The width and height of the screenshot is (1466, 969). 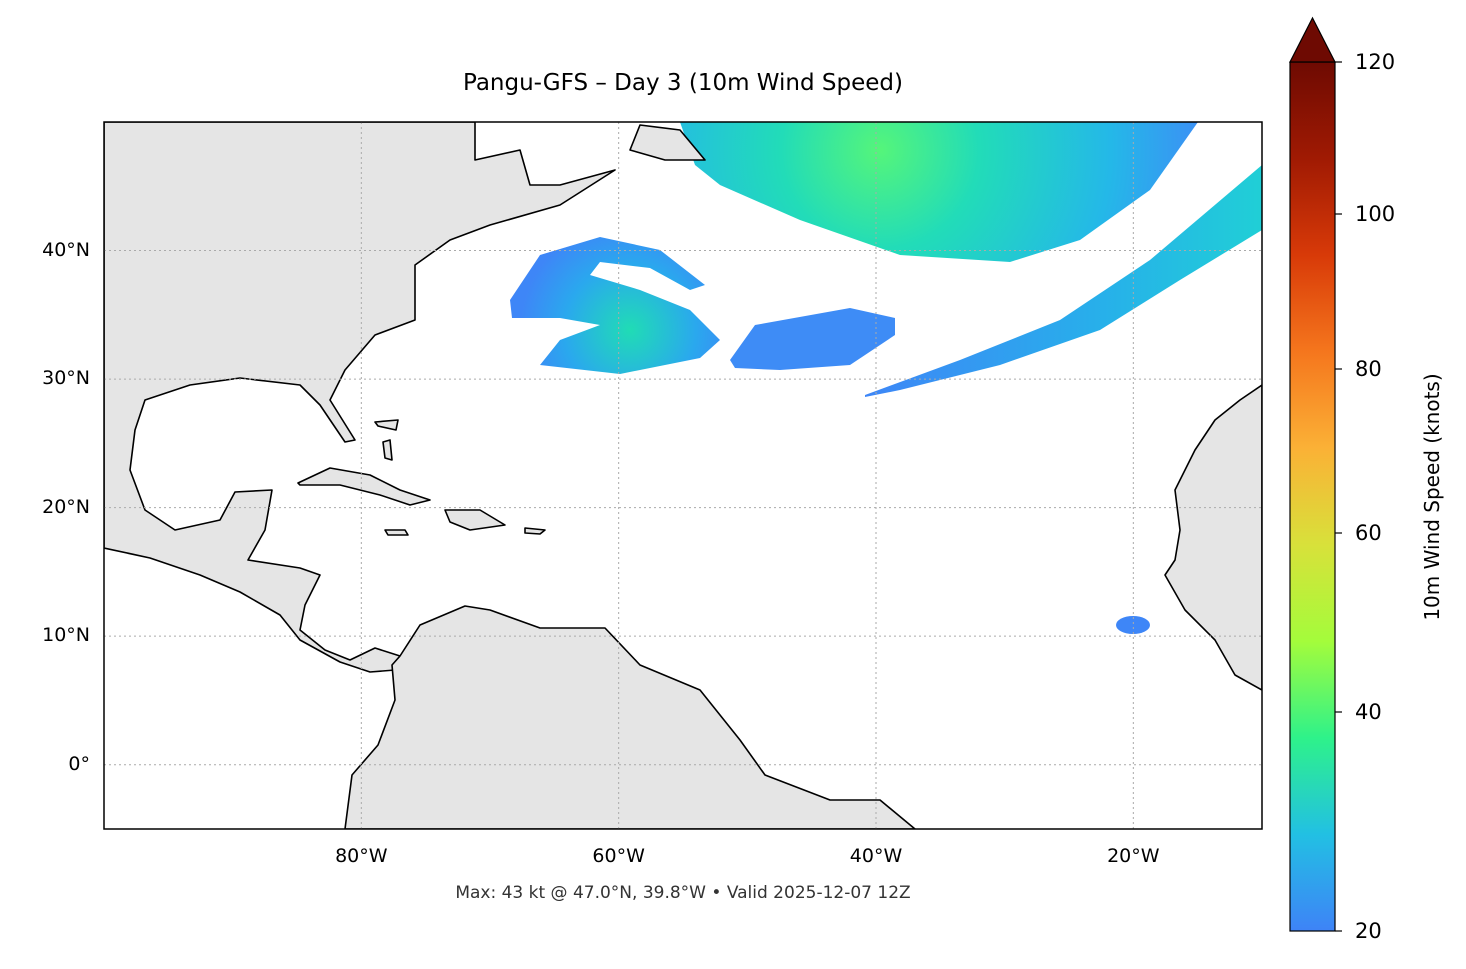 What do you see at coordinates (667, 142) in the screenshot?
I see `newfoundland` at bounding box center [667, 142].